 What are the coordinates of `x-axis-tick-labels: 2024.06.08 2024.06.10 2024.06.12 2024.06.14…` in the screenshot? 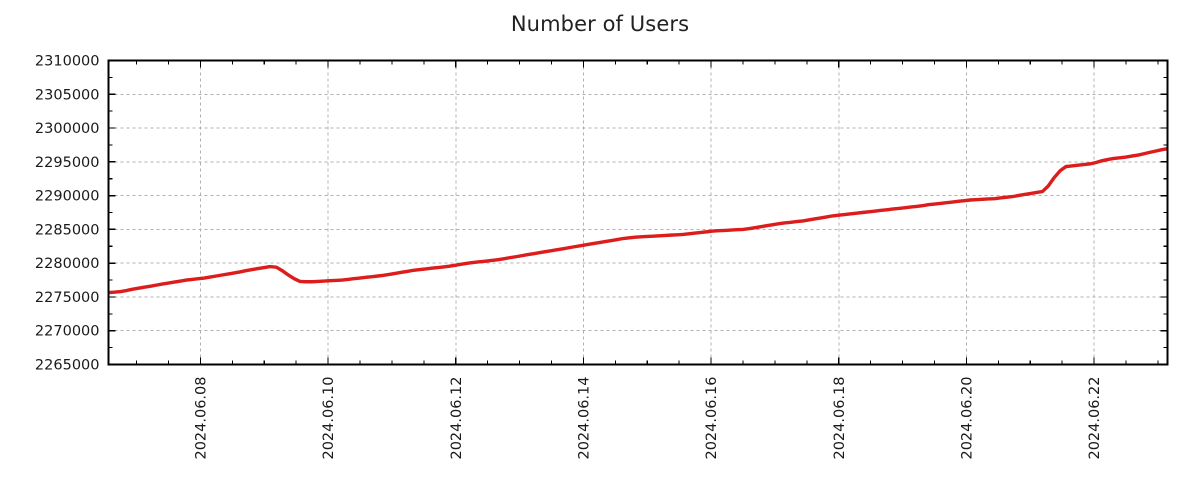 It's located at (648, 418).